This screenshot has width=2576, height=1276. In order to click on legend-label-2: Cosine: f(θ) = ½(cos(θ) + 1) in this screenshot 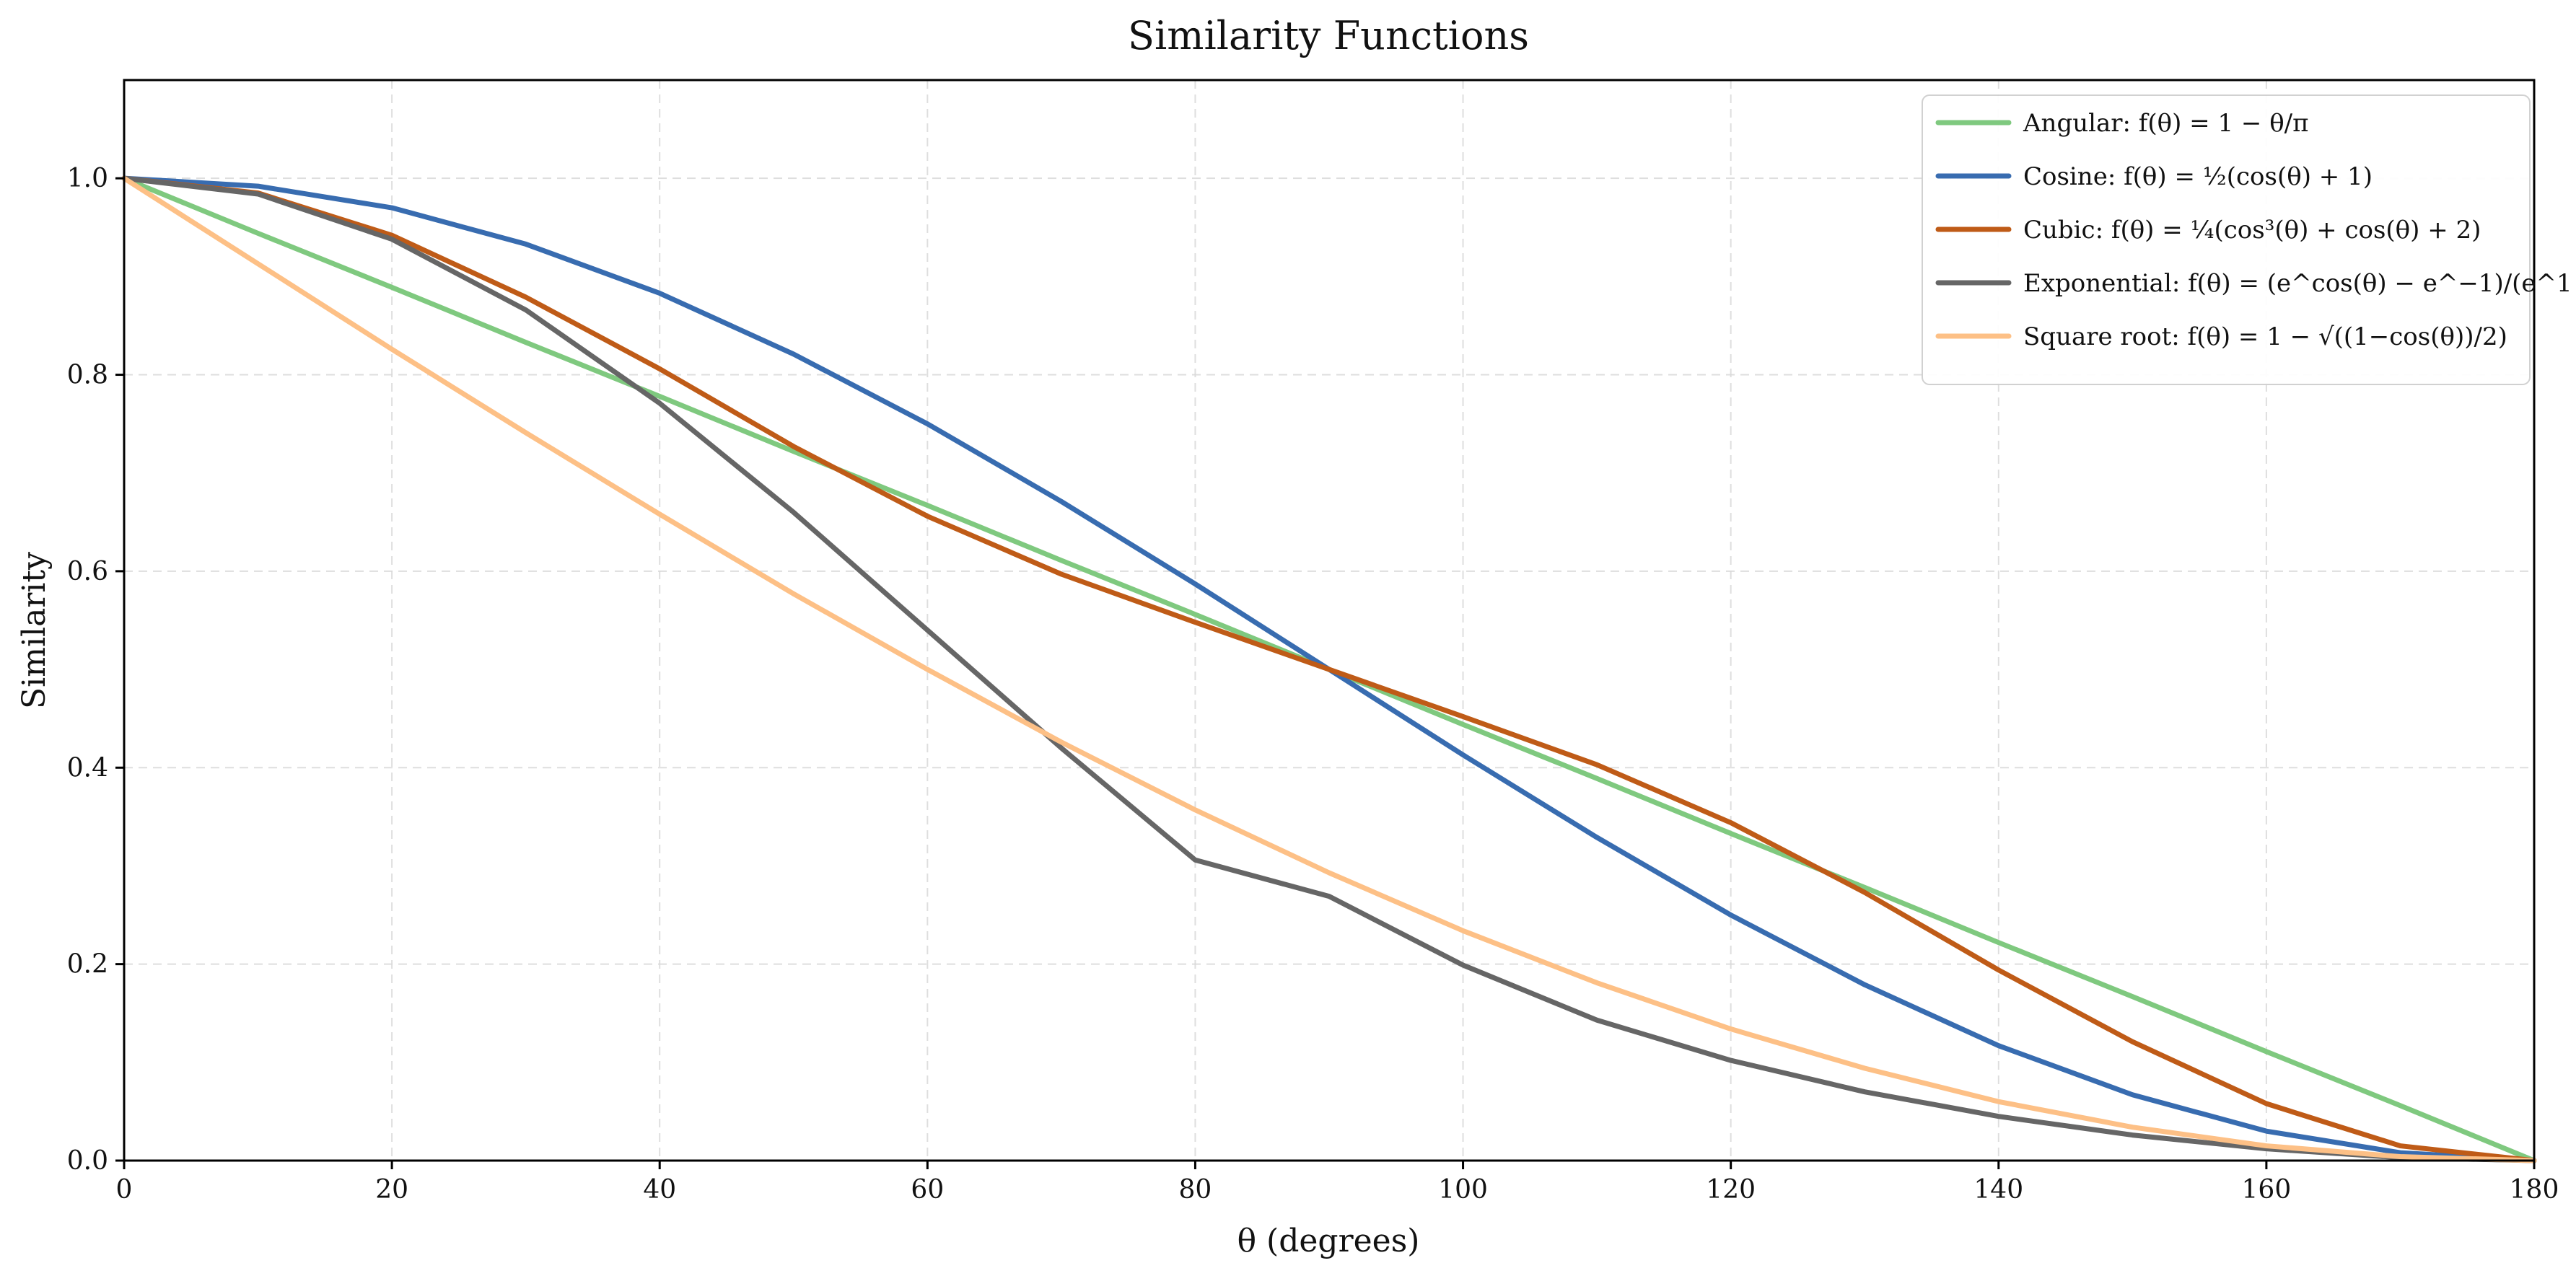, I will do `click(2198, 177)`.